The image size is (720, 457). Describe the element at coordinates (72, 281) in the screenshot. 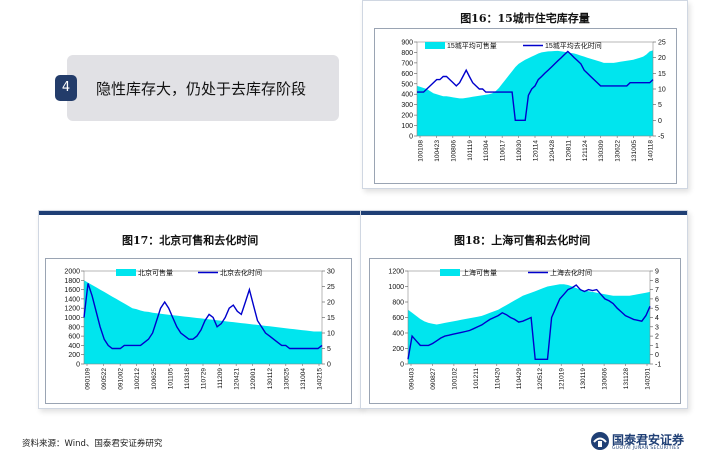

I see `y-left-tick-label: 1800` at that location.